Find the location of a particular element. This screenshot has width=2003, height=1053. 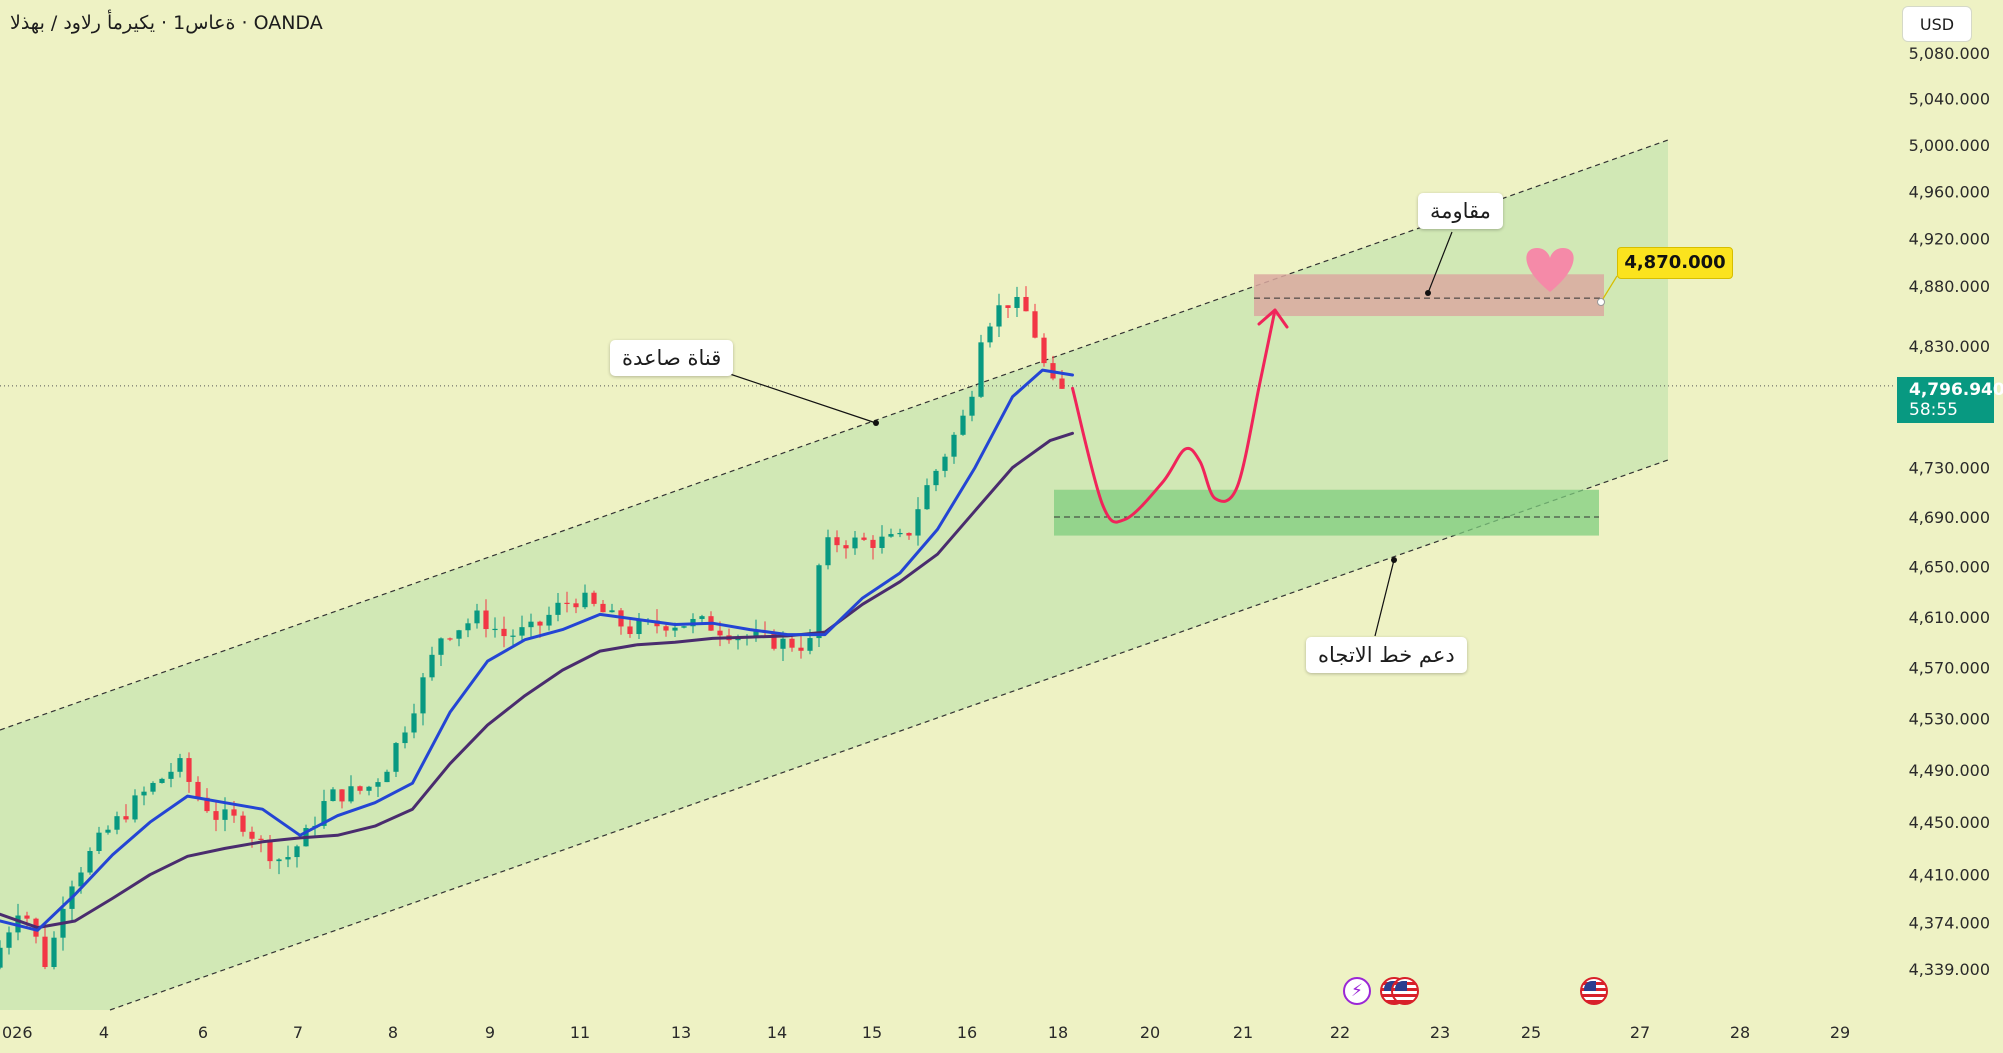

y-tick-label: 4,490.000 is located at coordinates (1949, 770).